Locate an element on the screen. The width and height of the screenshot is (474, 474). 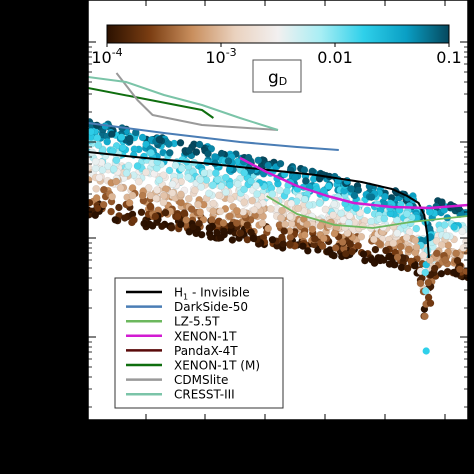
legend-label: XENON-1T (M) is located at coordinates (217, 366).